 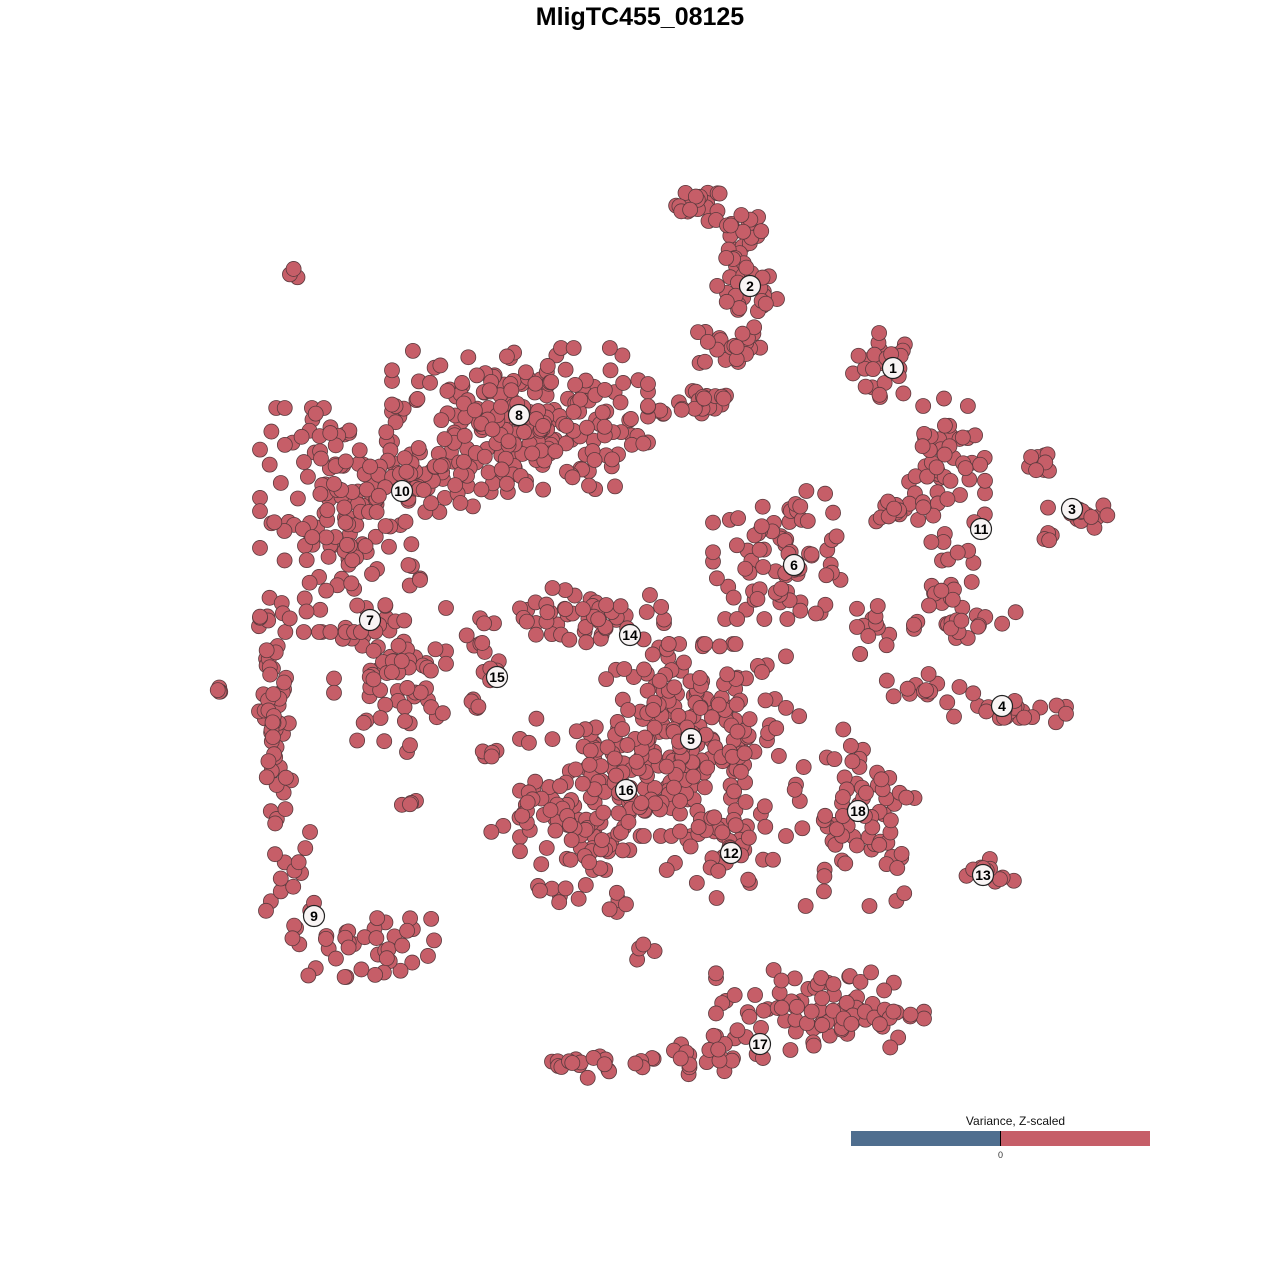 What do you see at coordinates (402, 491) in the screenshot?
I see `cluster-label-10: 10` at bounding box center [402, 491].